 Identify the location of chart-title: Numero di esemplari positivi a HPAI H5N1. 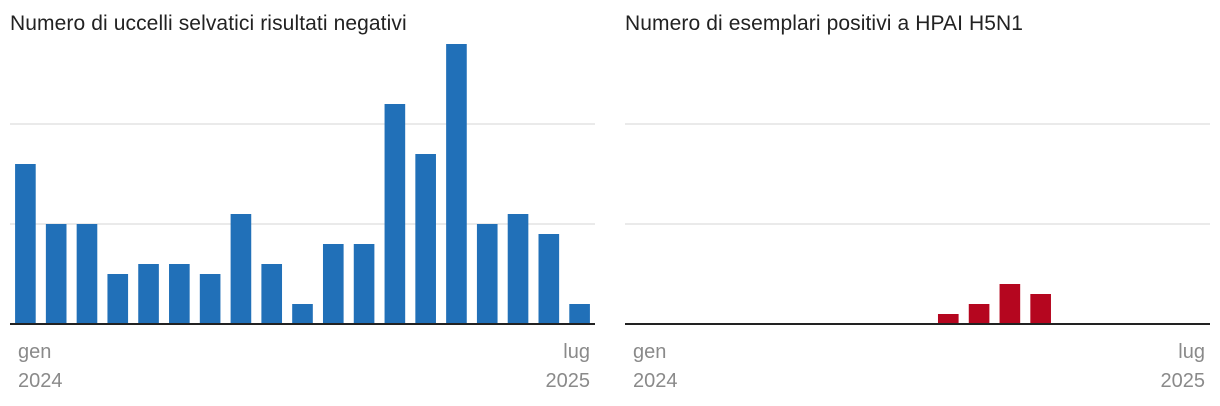
(824, 23).